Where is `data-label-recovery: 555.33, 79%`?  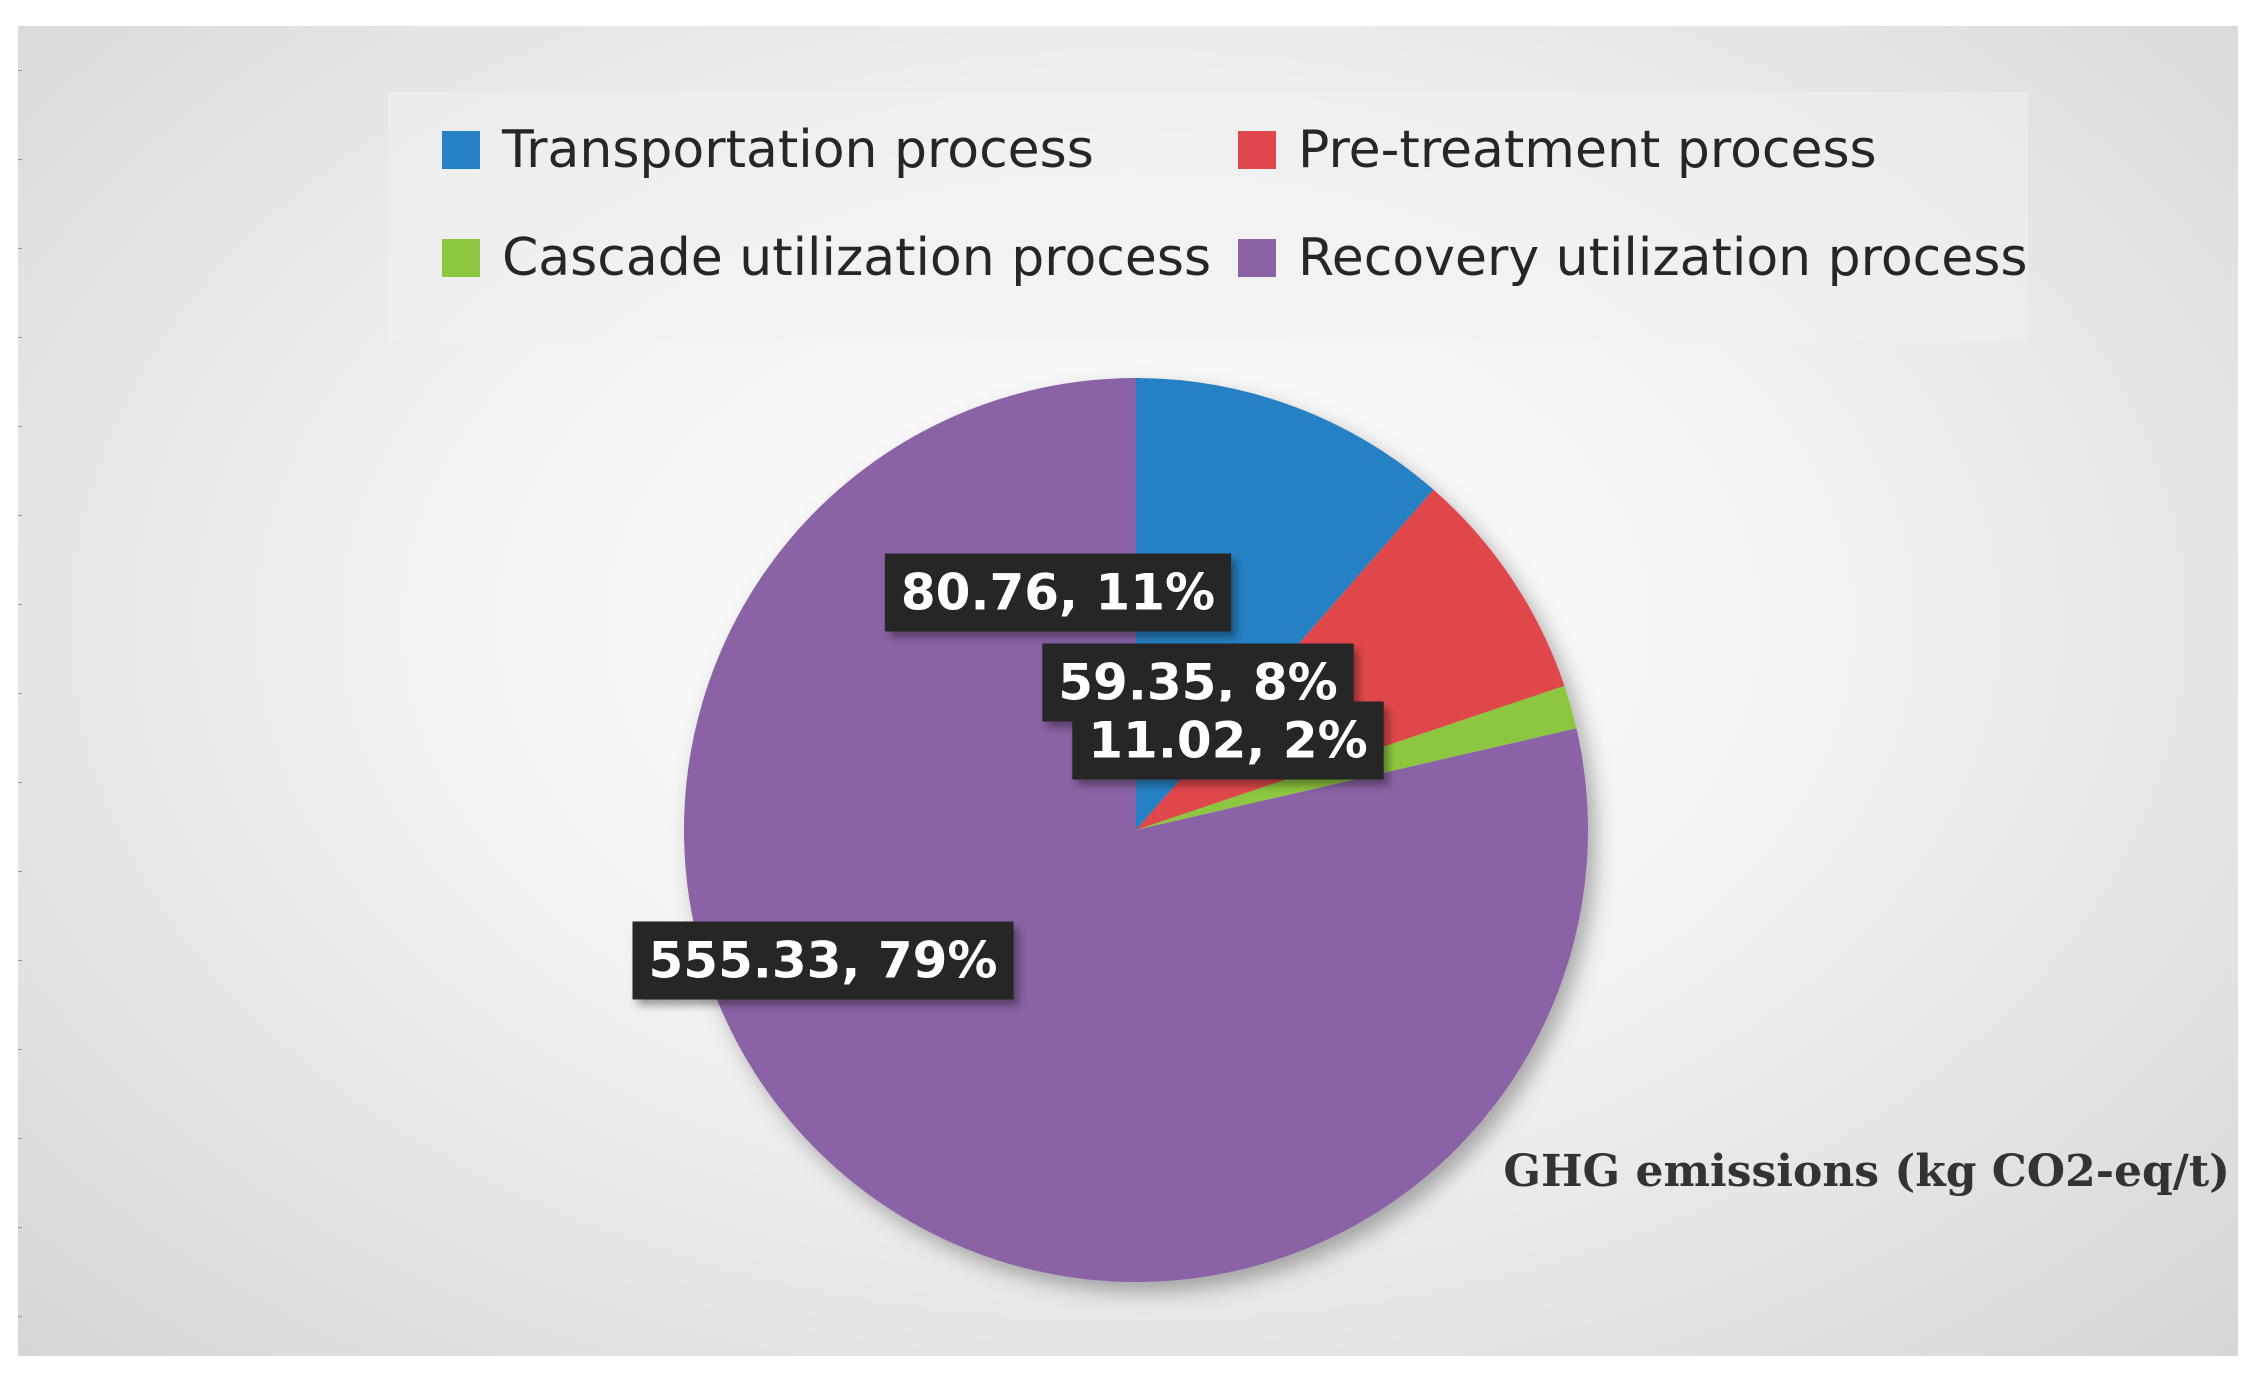
data-label-recovery: 555.33, 79% is located at coordinates (823, 960).